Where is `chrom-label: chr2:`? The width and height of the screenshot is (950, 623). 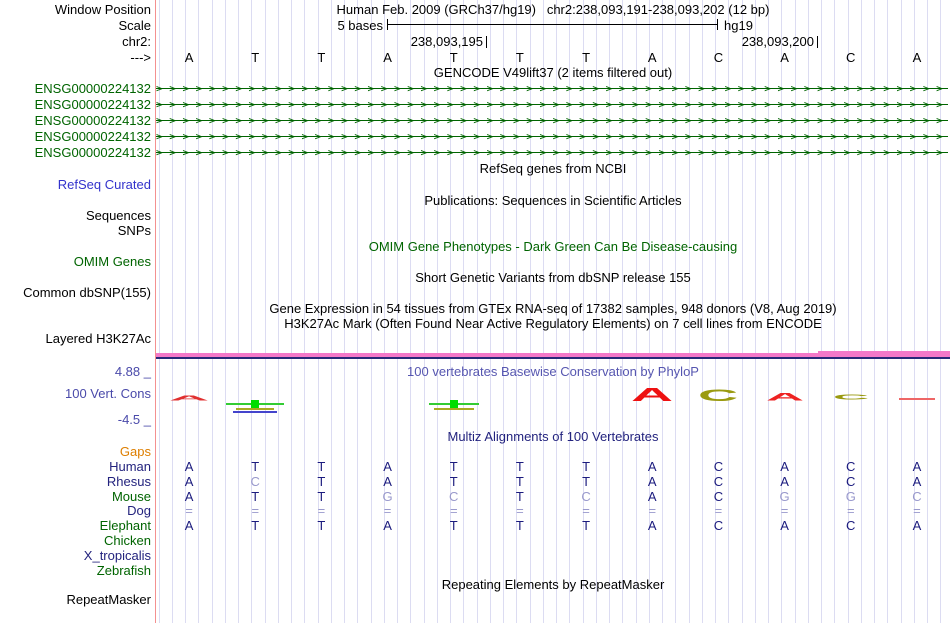
chrom-label: chr2: is located at coordinates (136, 41).